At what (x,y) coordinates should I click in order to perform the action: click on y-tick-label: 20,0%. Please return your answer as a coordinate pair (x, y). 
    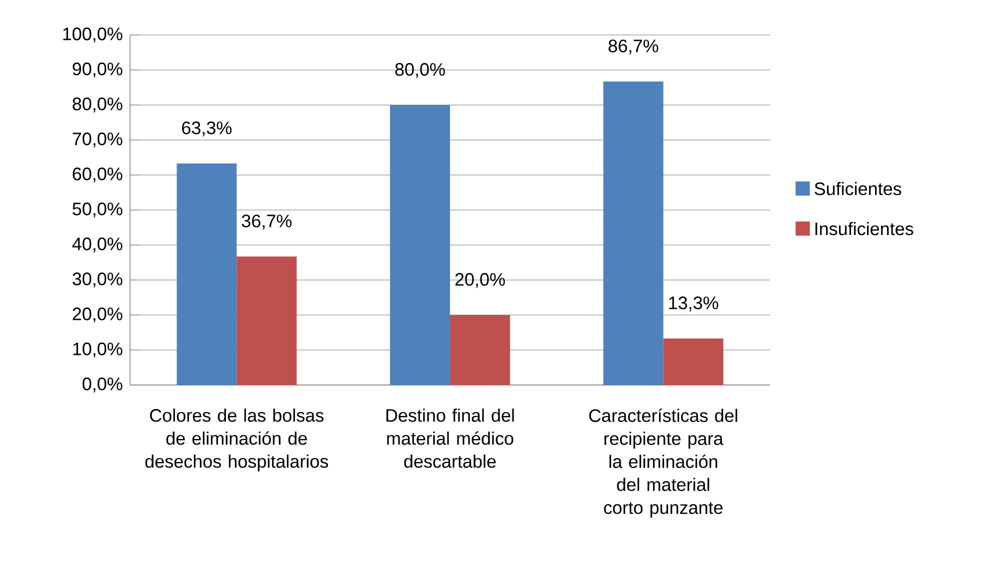
    Looking at the image, I should click on (97, 315).